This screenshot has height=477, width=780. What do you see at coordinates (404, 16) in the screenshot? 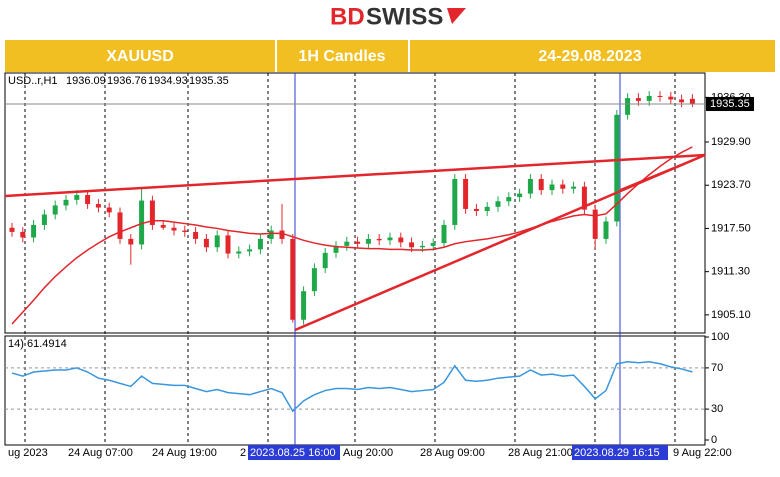
I see `brand-swiss: SWISS` at bounding box center [404, 16].